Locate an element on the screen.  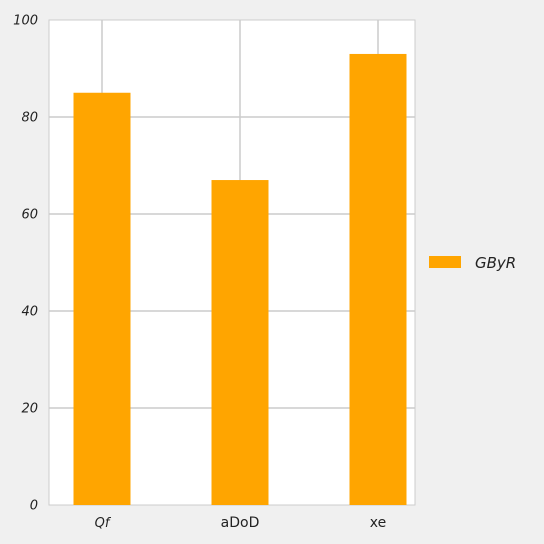
x-tick-label: aDoD is located at coordinates (240, 523).